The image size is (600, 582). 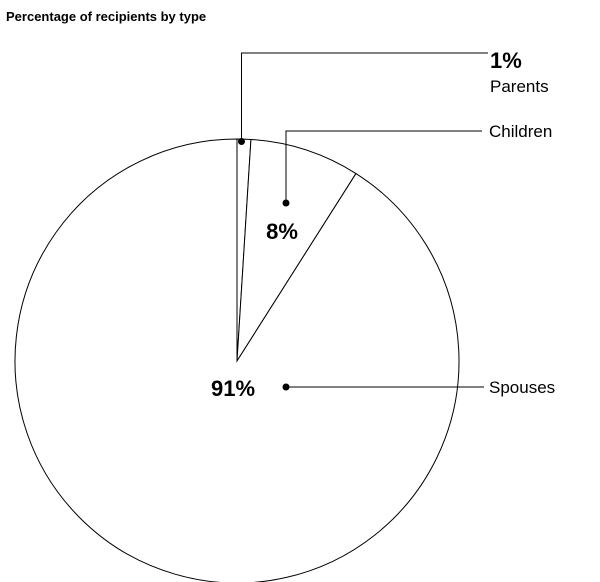 What do you see at coordinates (286, 387) in the screenshot?
I see `leader-dot-spouses` at bounding box center [286, 387].